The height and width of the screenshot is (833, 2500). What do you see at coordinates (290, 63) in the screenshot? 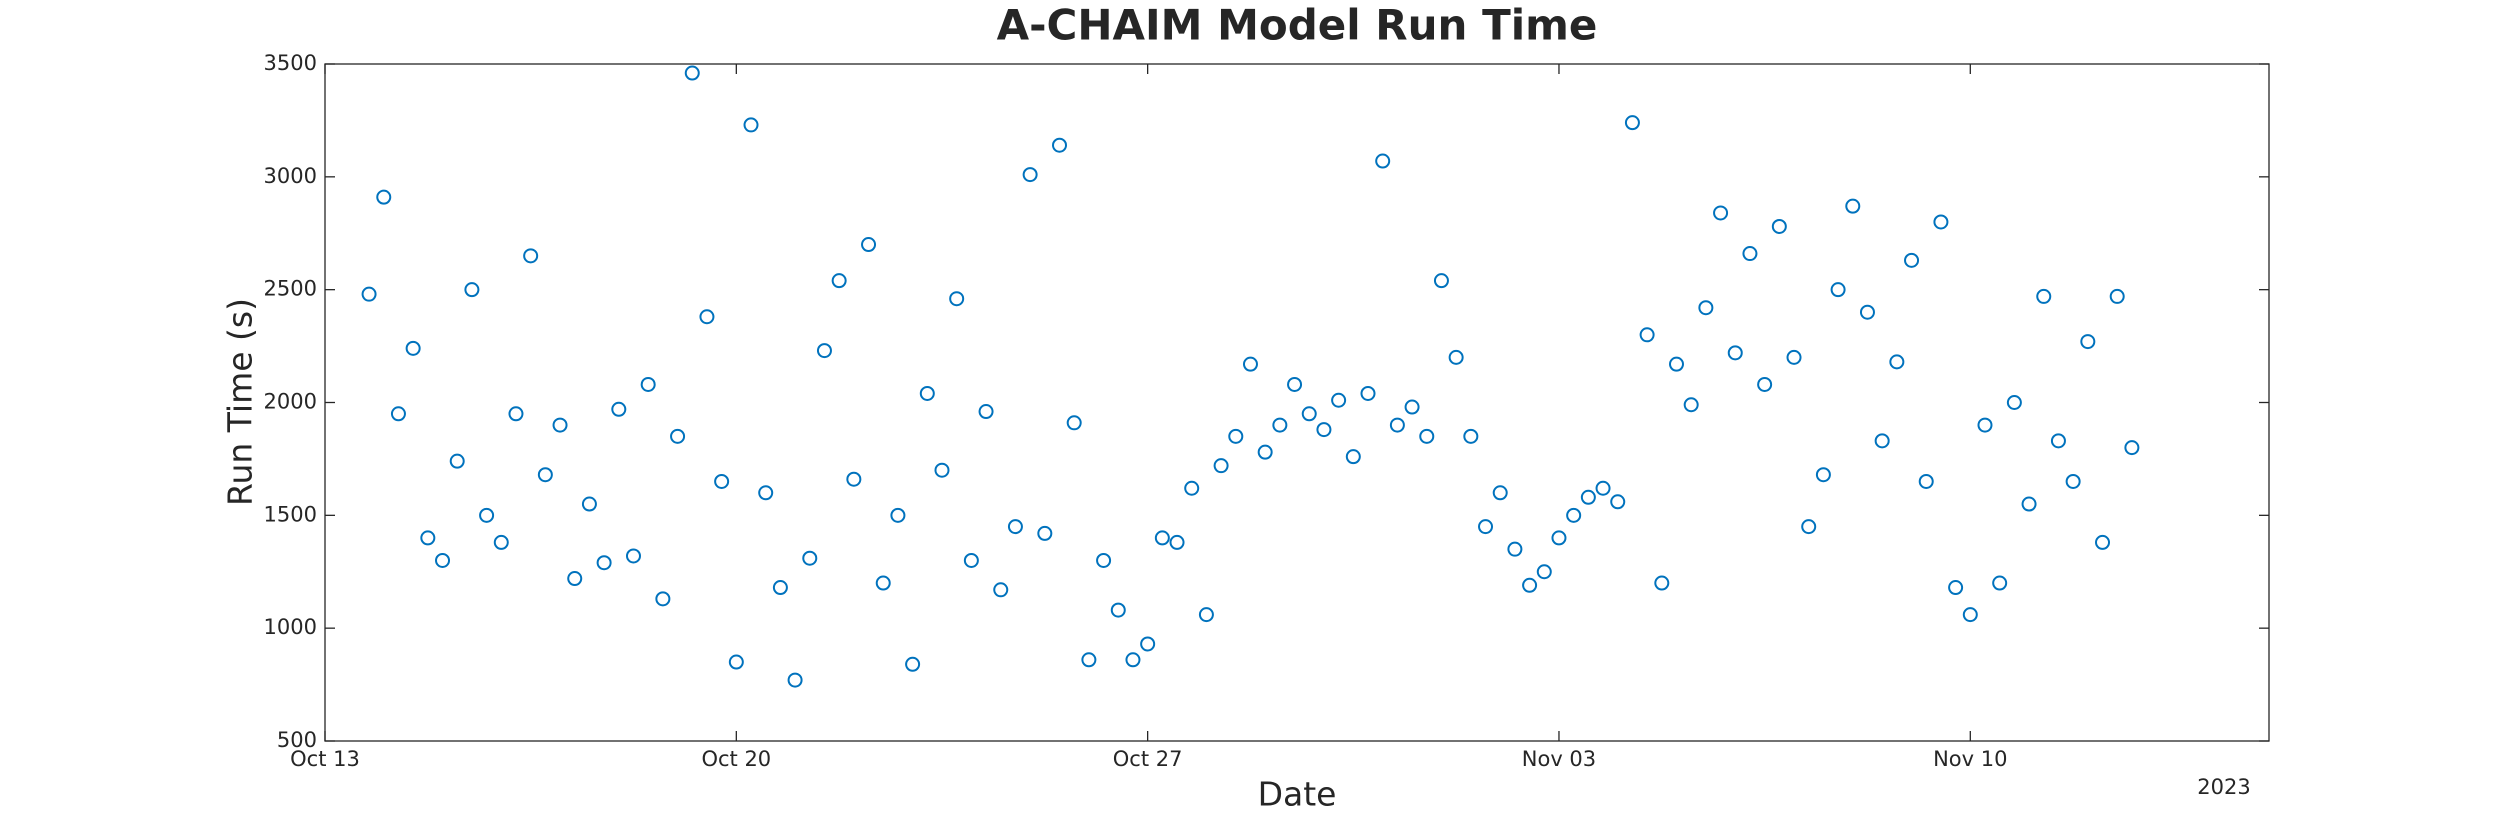
I see `y-tick-label: 3500` at bounding box center [290, 63].